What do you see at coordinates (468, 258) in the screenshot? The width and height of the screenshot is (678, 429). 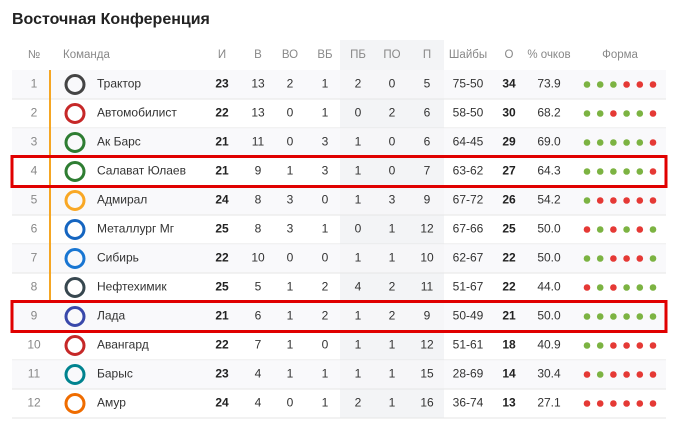 I see `cell: 62-67` at bounding box center [468, 258].